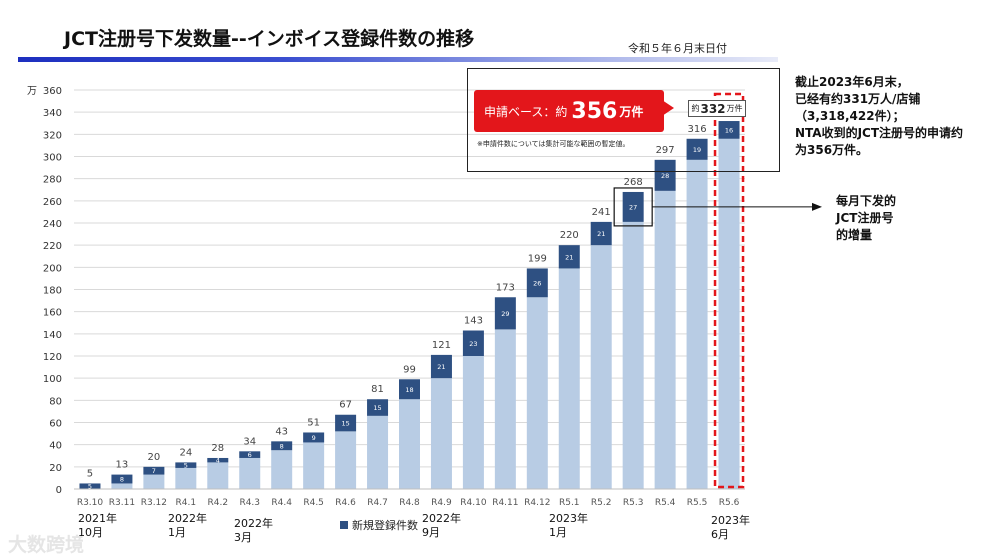  What do you see at coordinates (52, 268) in the screenshot?
I see `y-tick-label: 200` at bounding box center [52, 268].